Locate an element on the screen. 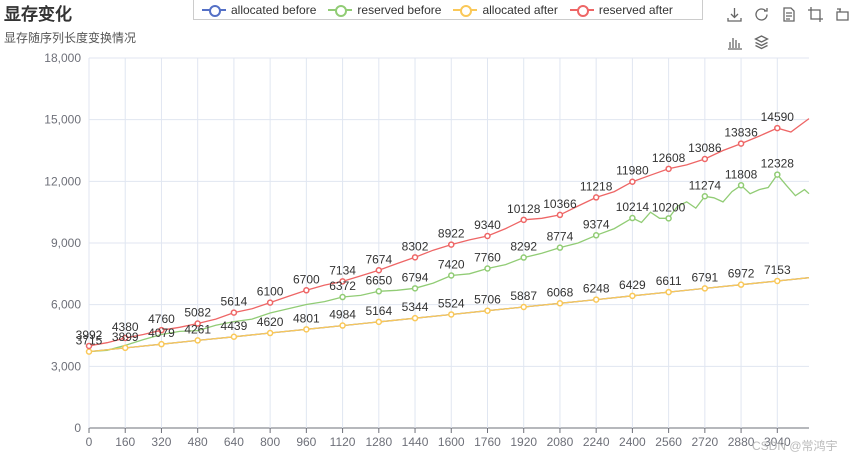  data-label-3: 4760 is located at coordinates (161, 319).